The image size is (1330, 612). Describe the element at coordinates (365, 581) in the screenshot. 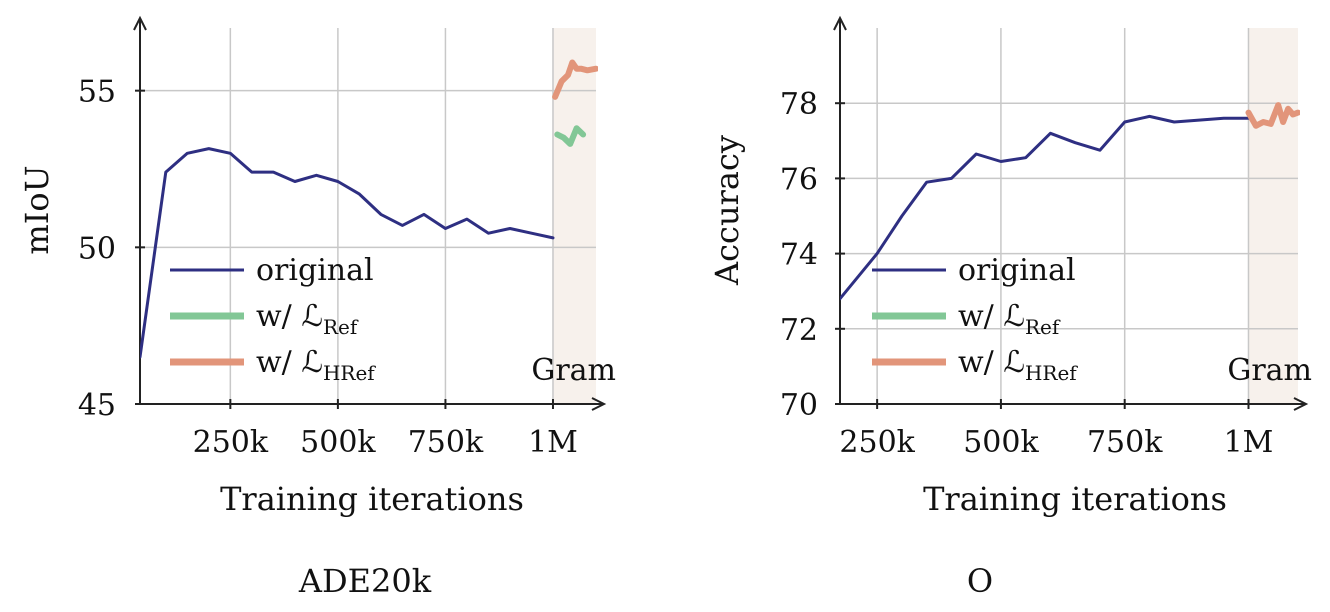

I see `panel-caption: ADE20k` at that location.